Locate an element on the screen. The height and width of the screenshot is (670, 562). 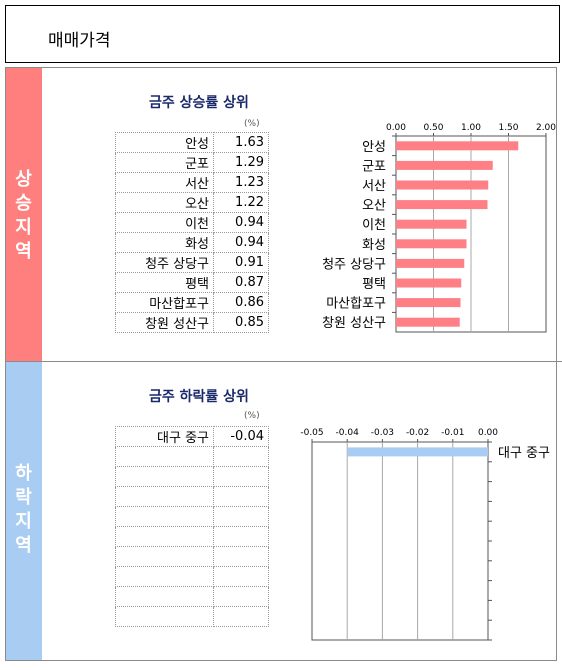
table-row: 마산합포구 0.86 is located at coordinates (192, 302).